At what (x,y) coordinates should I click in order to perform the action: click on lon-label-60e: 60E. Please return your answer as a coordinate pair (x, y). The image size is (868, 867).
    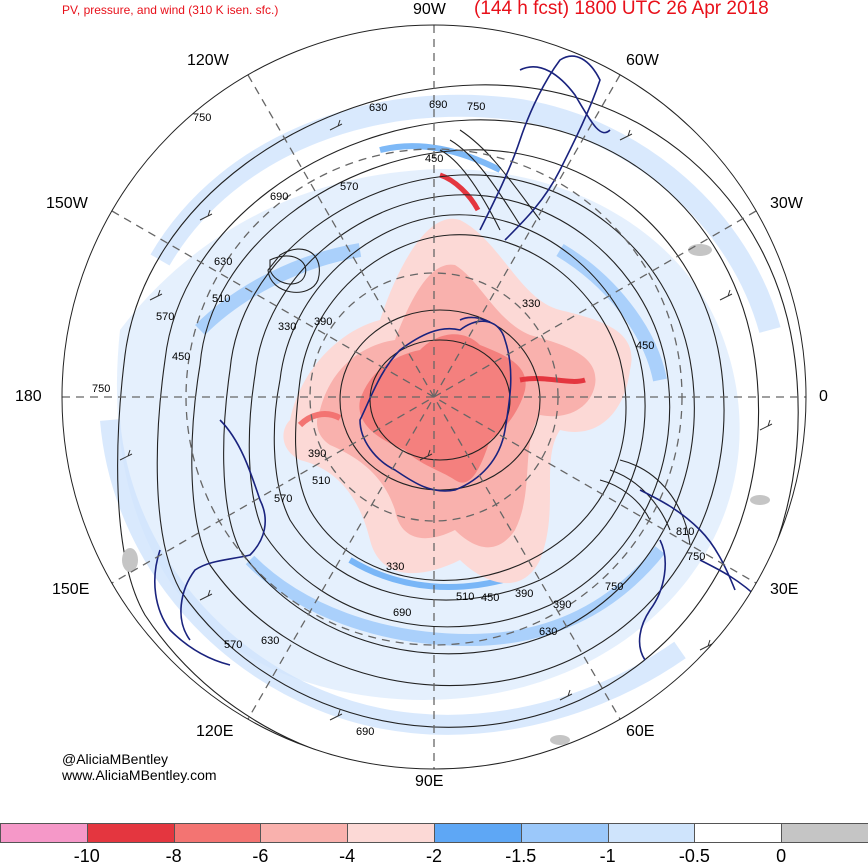
    Looking at the image, I should click on (640, 731).